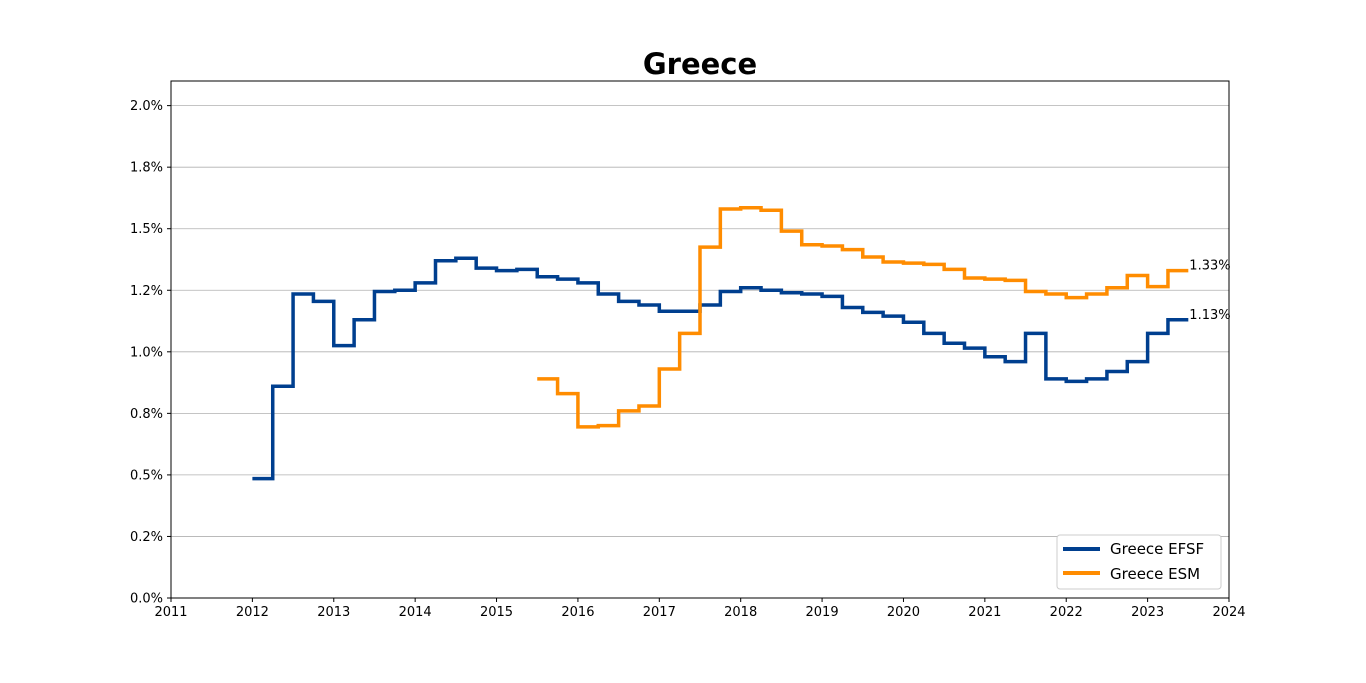 The height and width of the screenshot is (683, 1366). I want to click on x-tick-label: 2023, so click(1147, 612).